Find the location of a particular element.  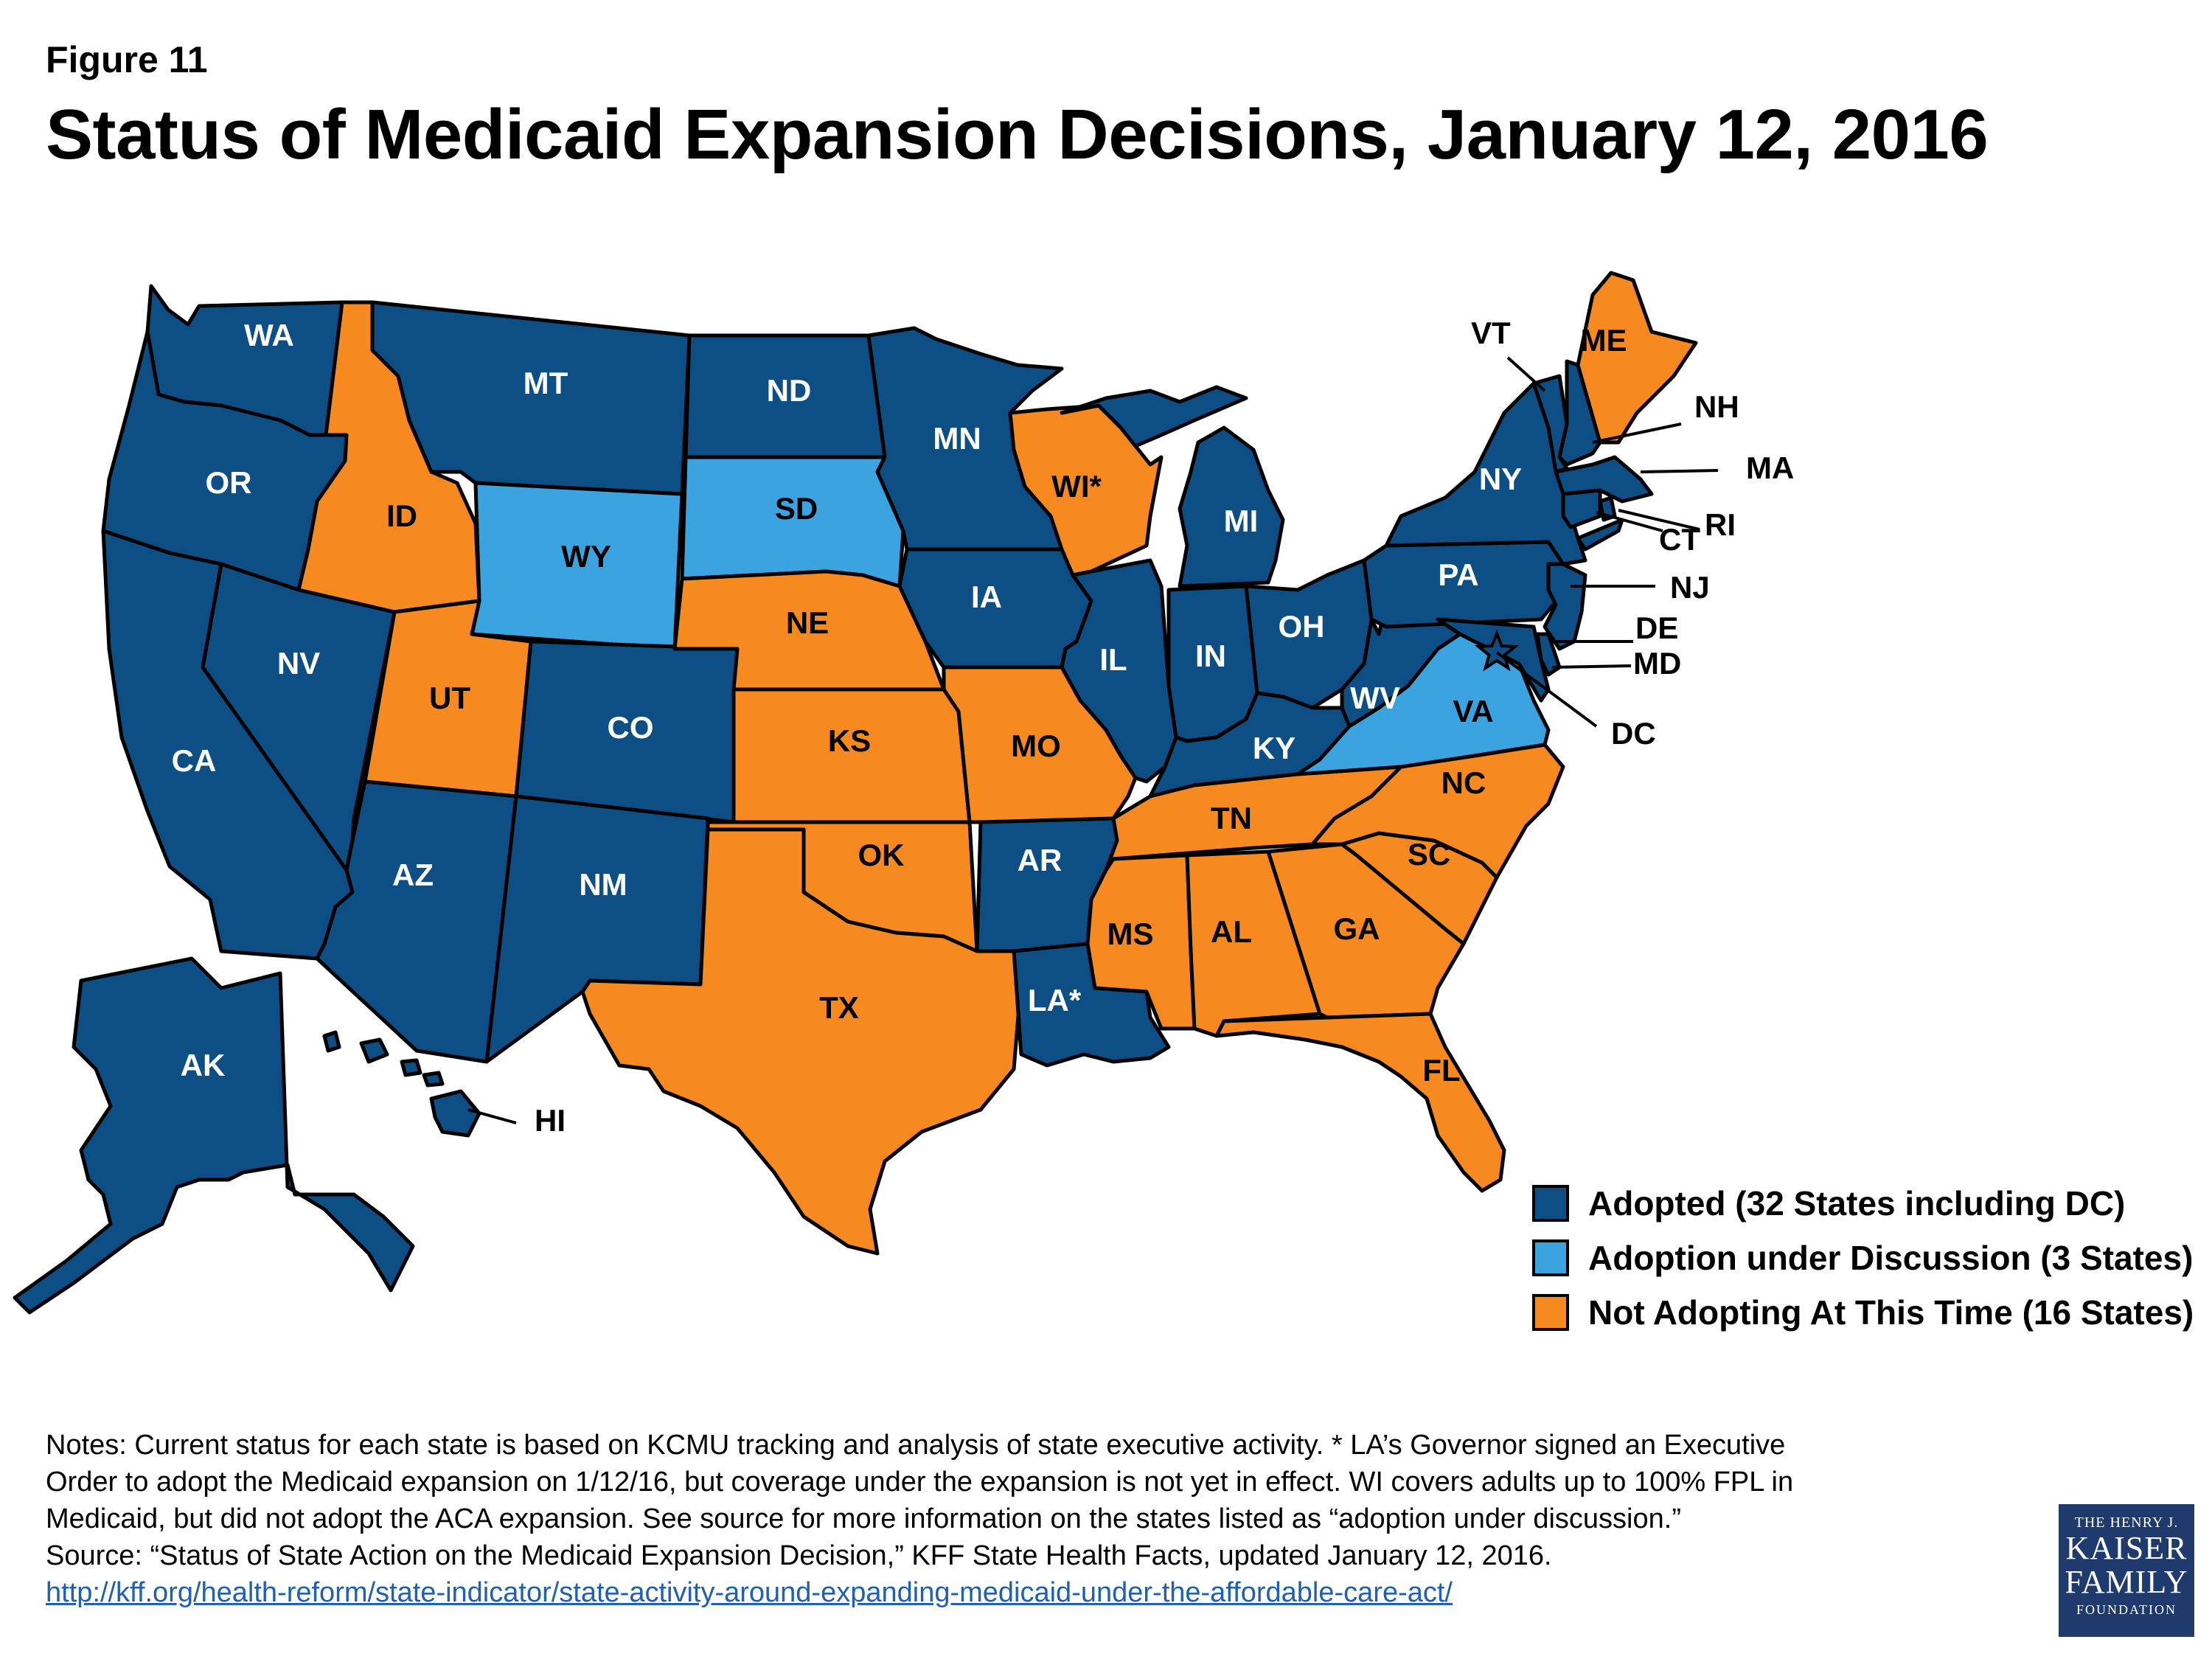

state-label-al: AL is located at coordinates (1231, 931).